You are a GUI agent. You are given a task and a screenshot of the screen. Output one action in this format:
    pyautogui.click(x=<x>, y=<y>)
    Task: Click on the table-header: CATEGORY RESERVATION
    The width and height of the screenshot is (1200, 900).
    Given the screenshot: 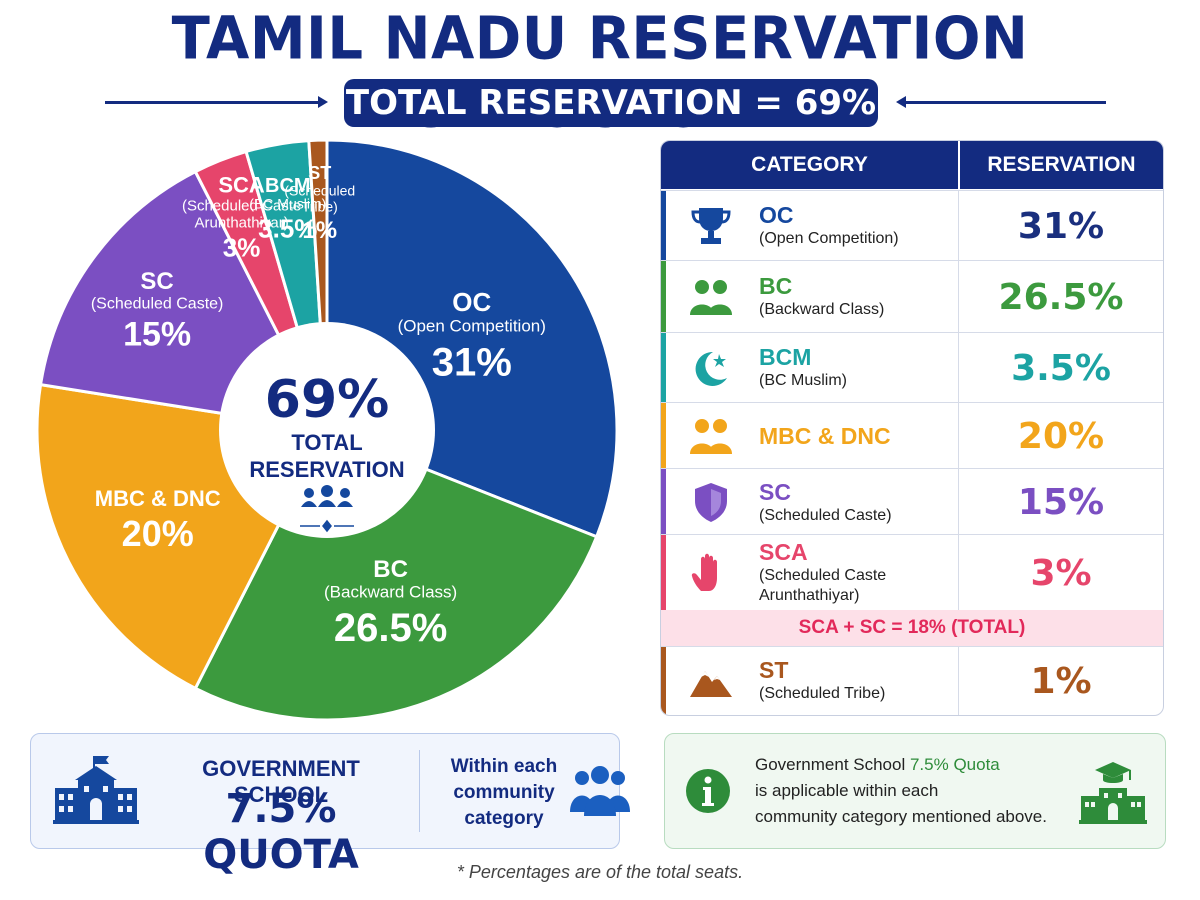 What is the action you would take?
    pyautogui.click(x=912, y=165)
    